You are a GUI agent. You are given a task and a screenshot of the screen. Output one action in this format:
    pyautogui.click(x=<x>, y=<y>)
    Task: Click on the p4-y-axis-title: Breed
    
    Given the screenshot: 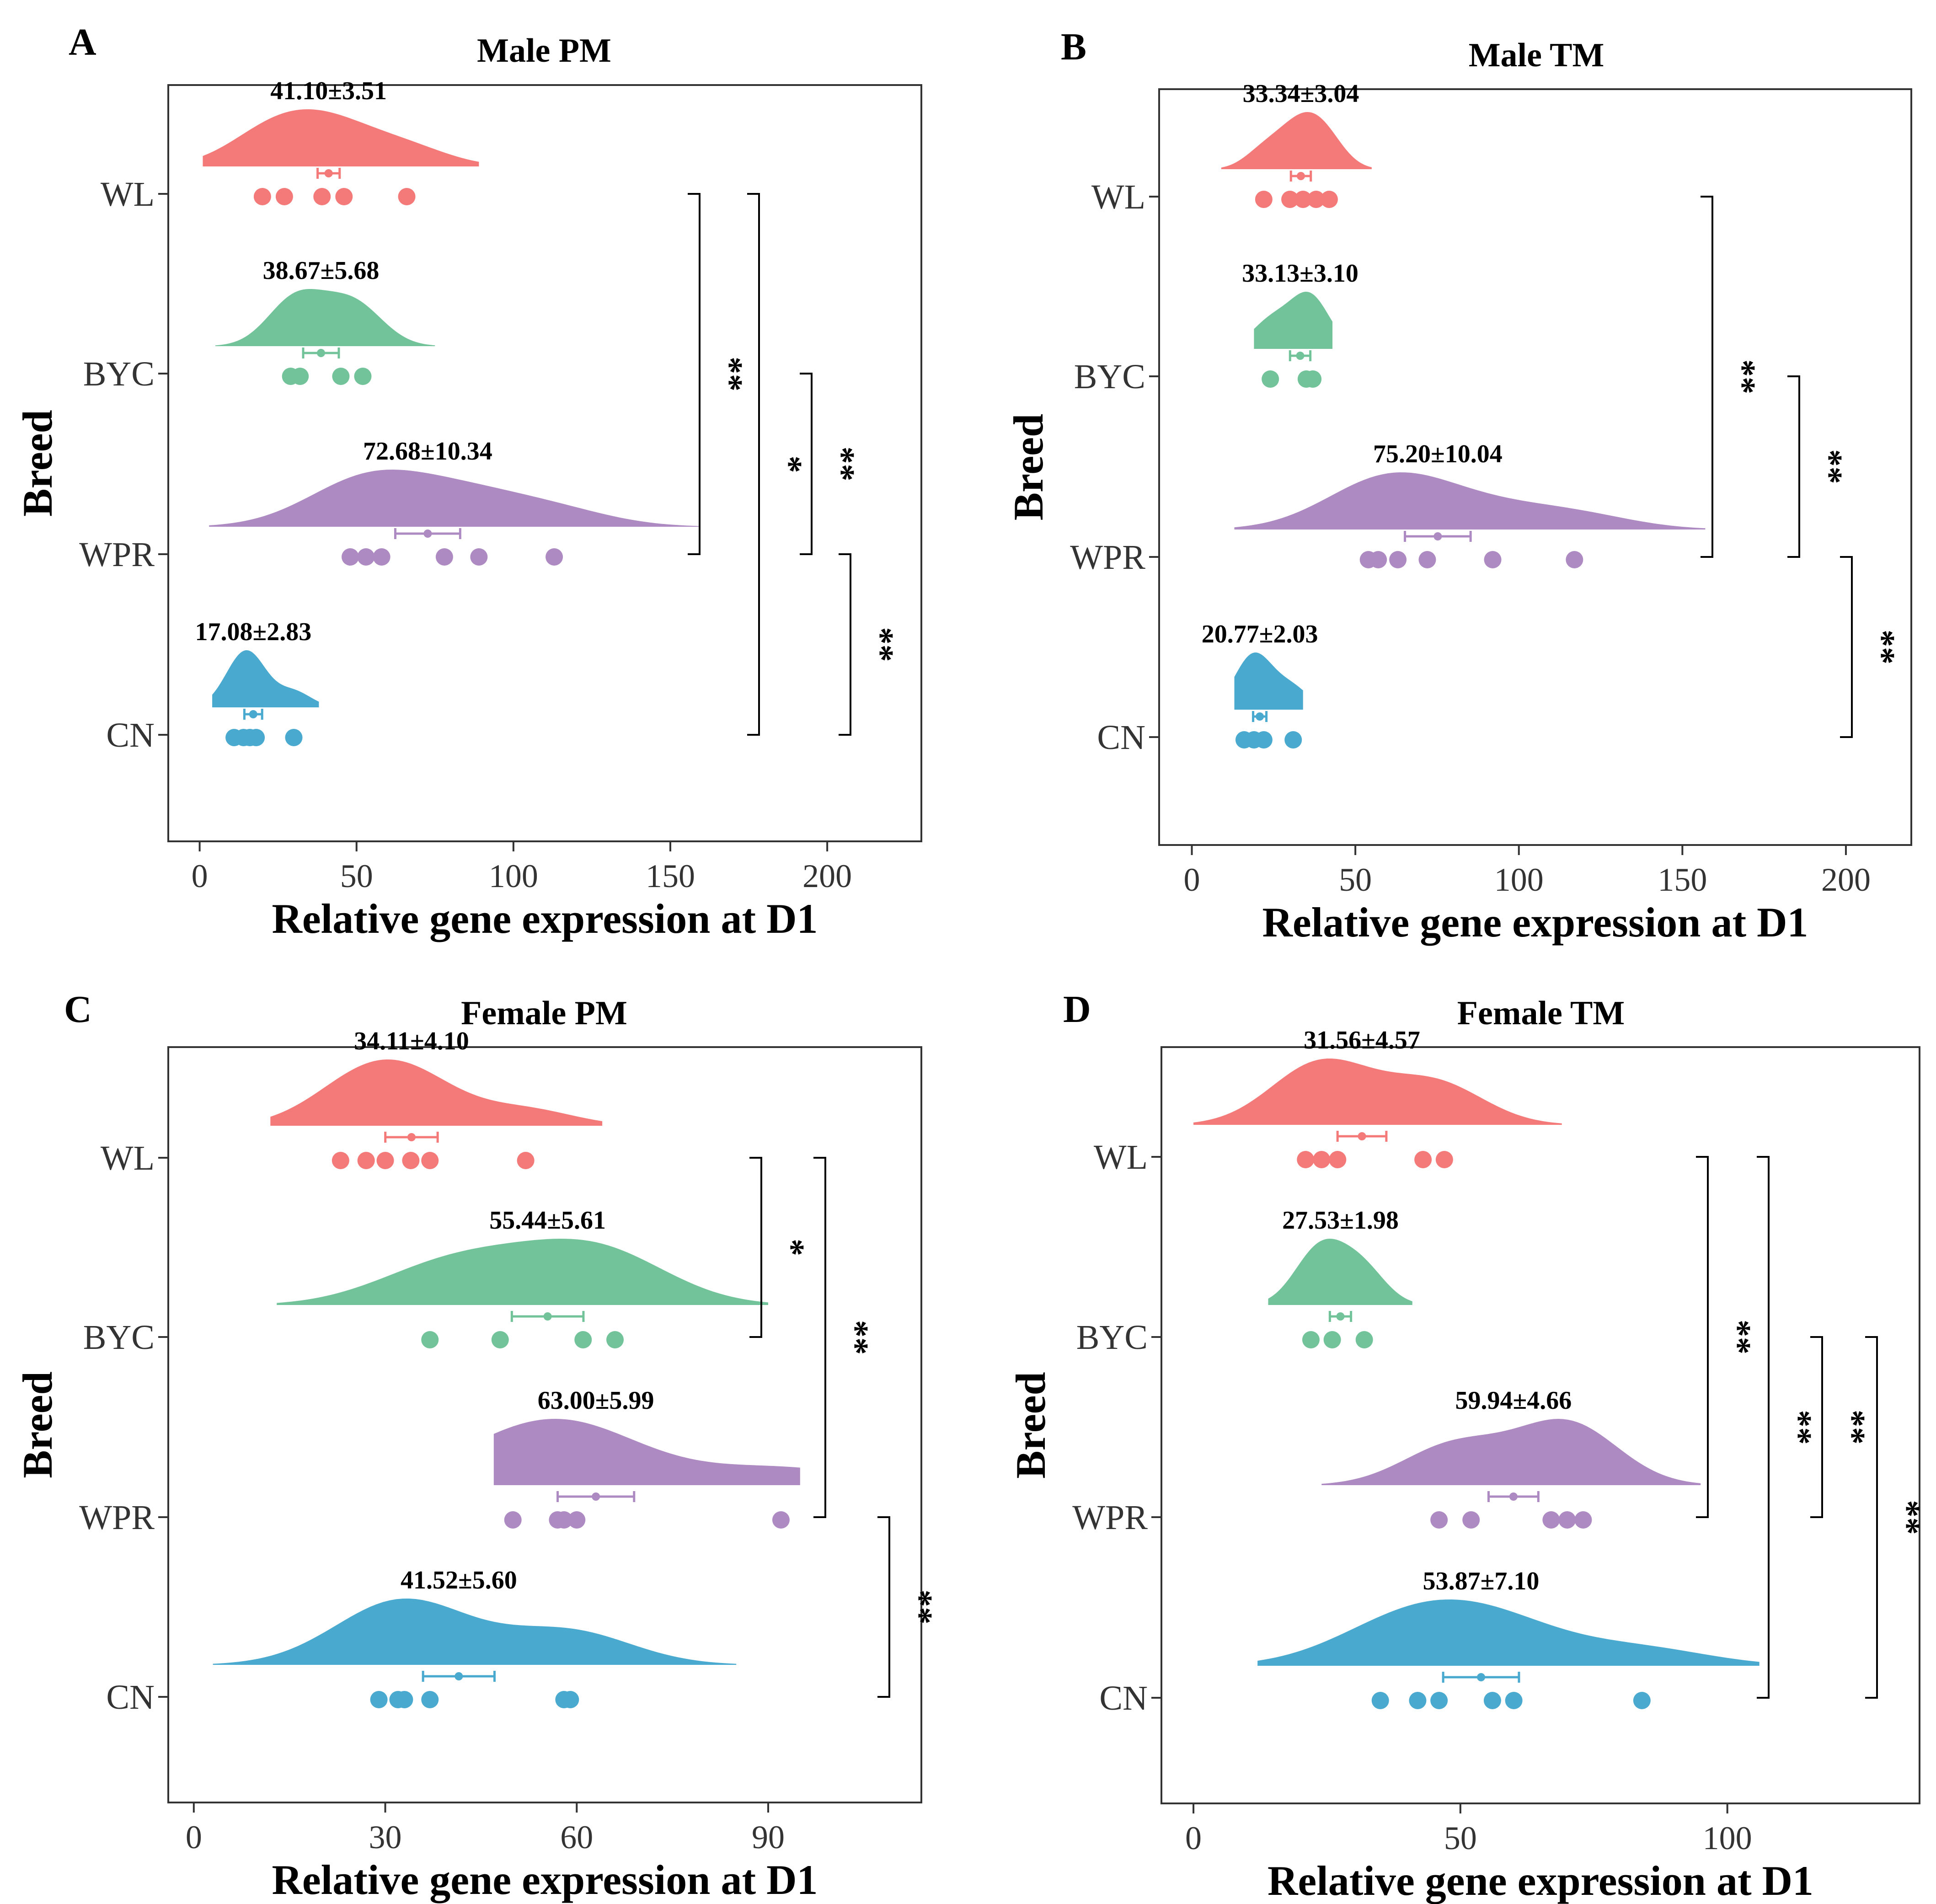 What is the action you would take?
    pyautogui.click(x=1030, y=1425)
    